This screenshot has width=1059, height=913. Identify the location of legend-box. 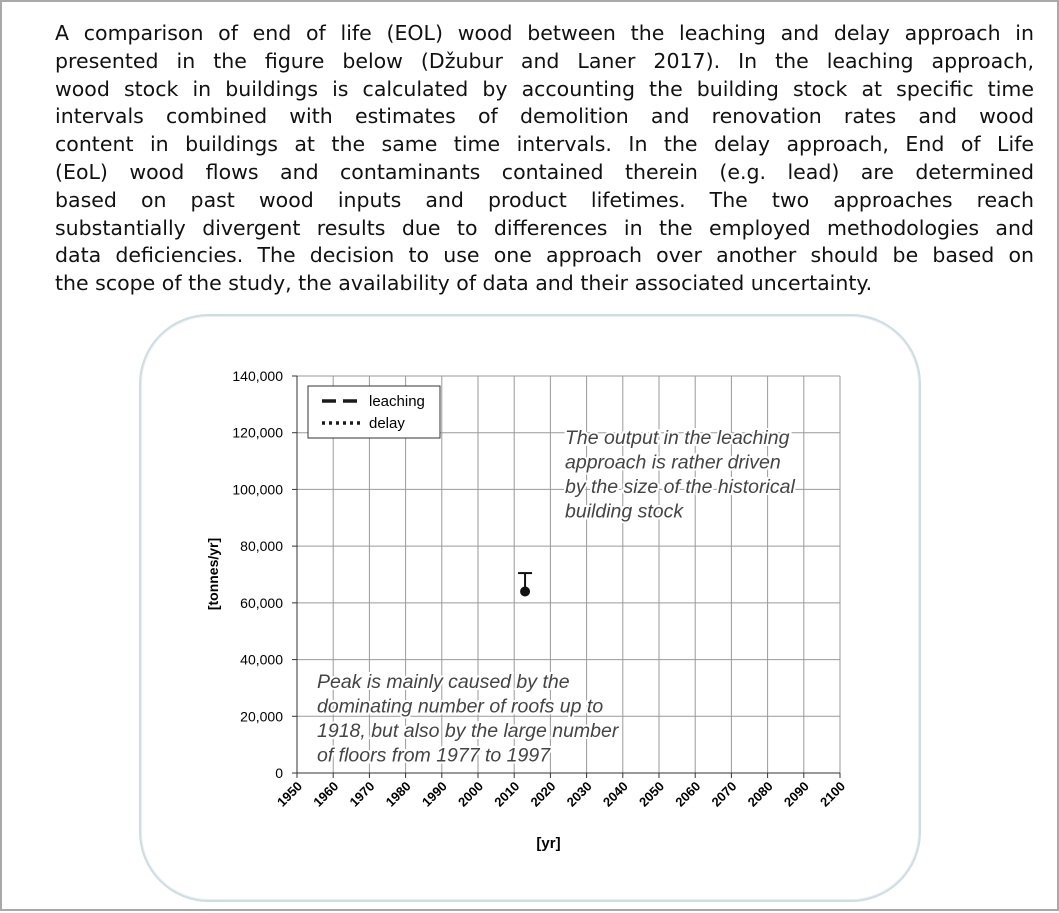
(374, 412).